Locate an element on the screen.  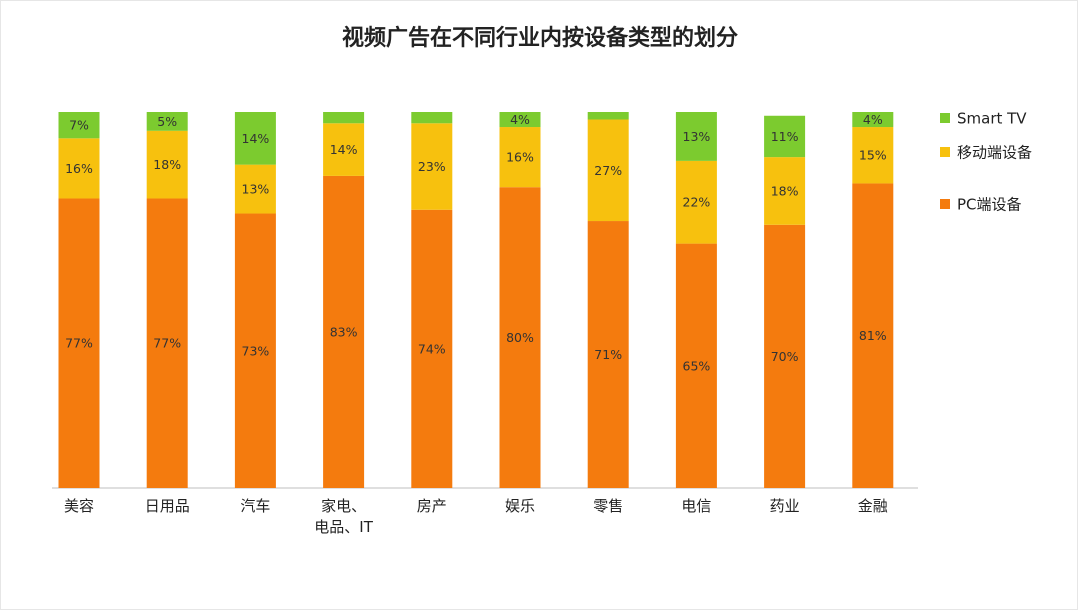
category-label: 零售 is located at coordinates (608, 506).